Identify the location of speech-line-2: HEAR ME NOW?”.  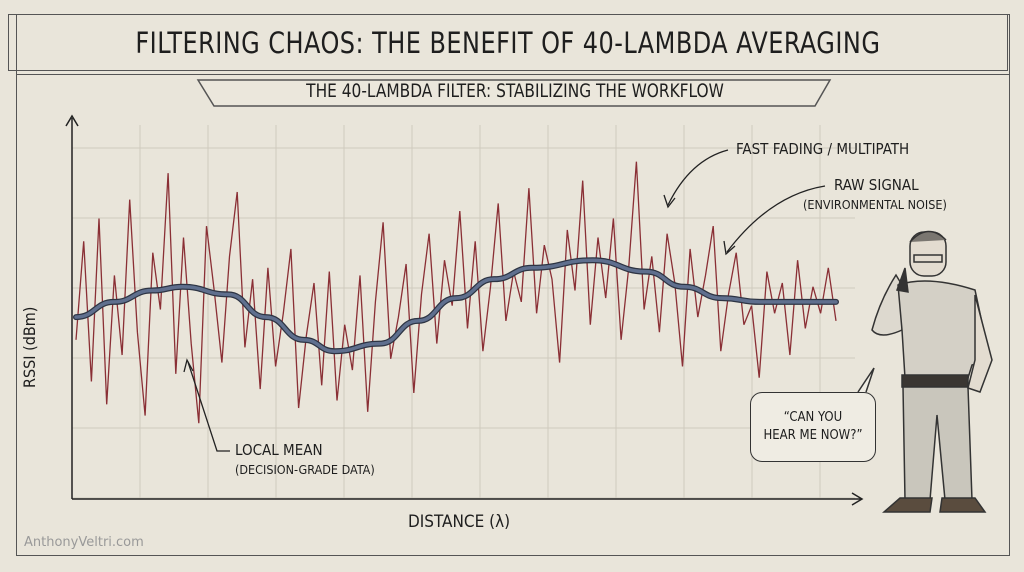
(813, 435).